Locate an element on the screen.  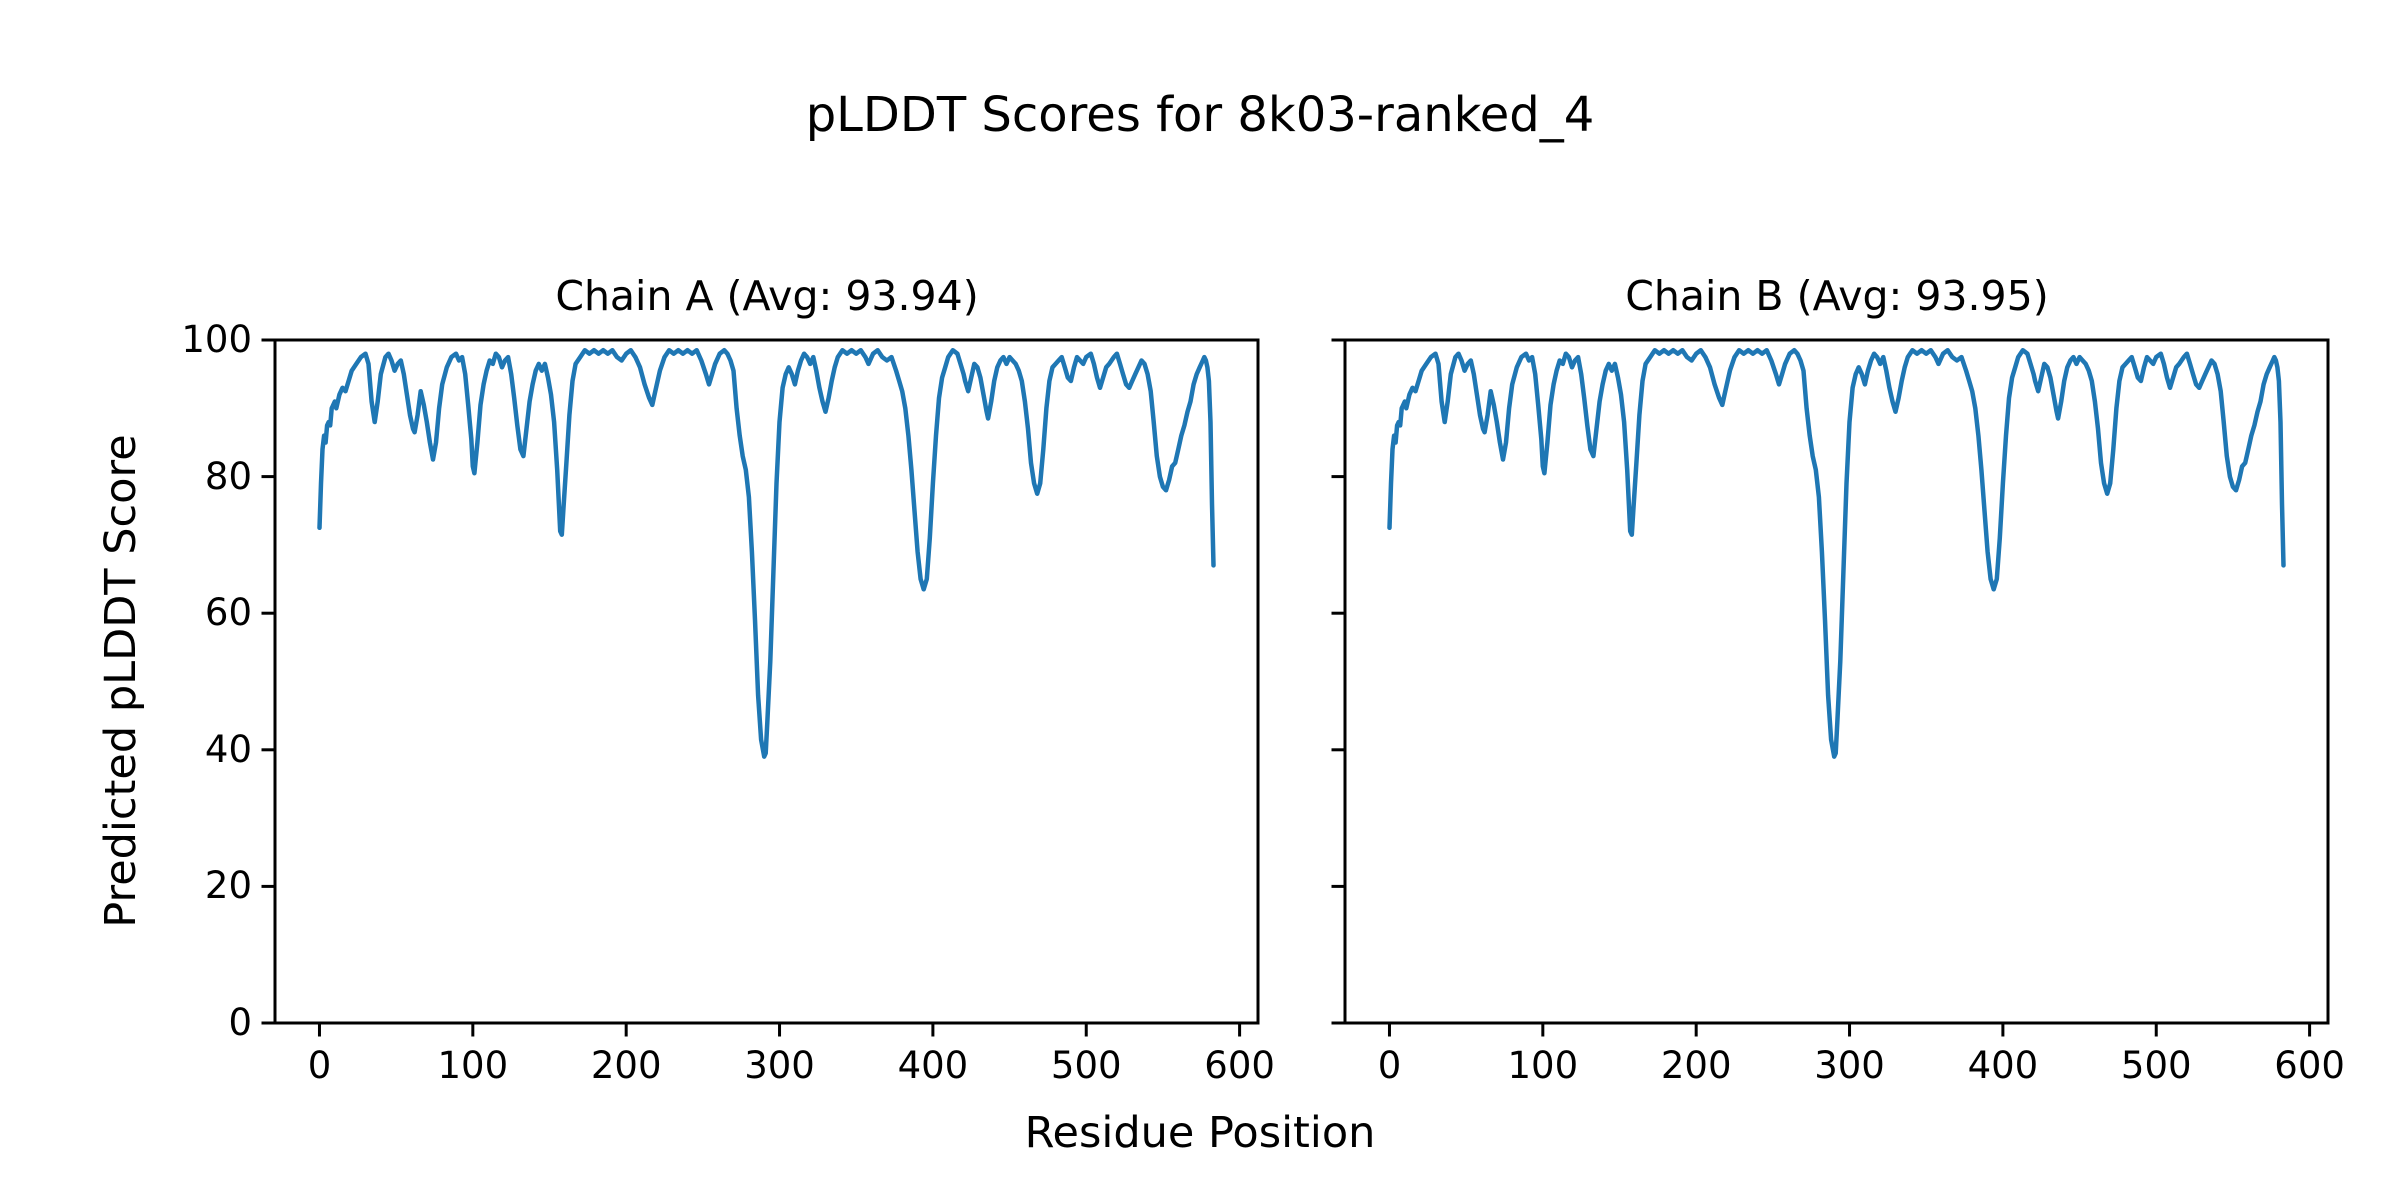
chain-a-title: Chain A (Avg: 93.94) is located at coordinates (767, 296).